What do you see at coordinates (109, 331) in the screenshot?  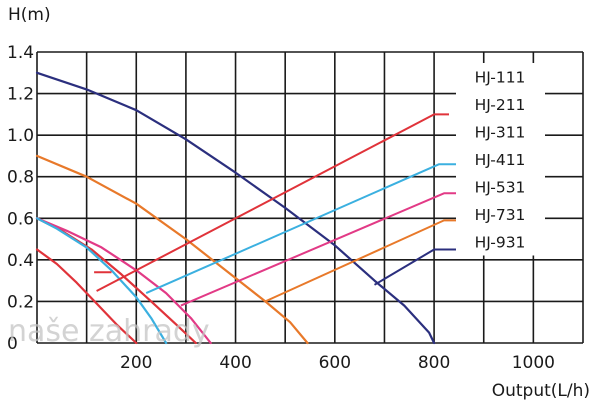 I see `watermark: naše zahrady` at bounding box center [109, 331].